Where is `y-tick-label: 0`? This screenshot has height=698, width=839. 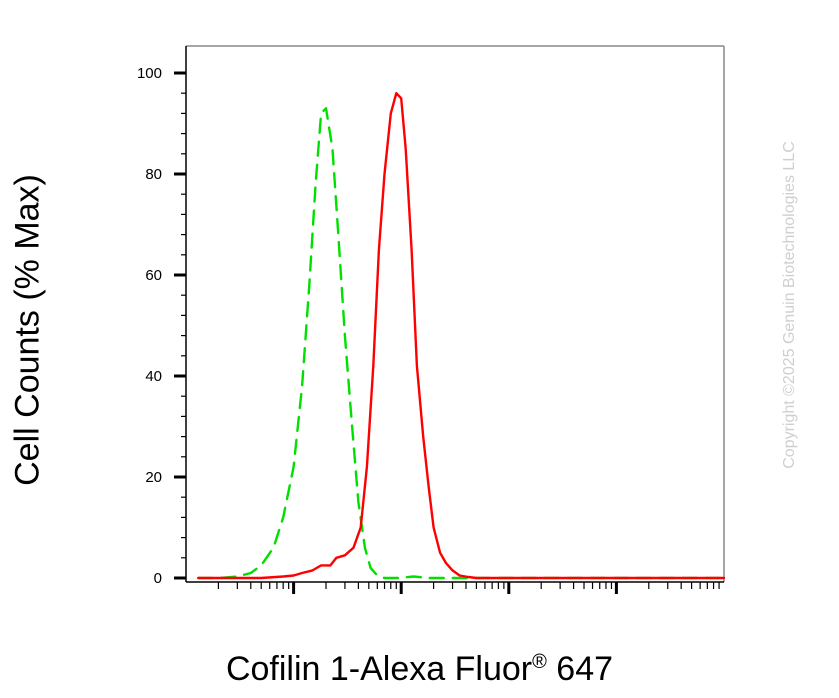 y-tick-label: 0 is located at coordinates (158, 578).